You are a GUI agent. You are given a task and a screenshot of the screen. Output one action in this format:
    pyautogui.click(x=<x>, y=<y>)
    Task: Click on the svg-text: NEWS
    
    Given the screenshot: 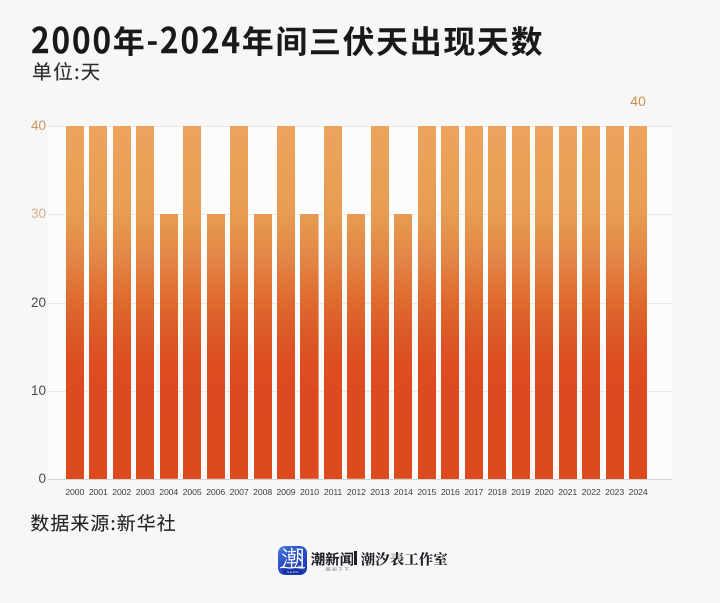 What is the action you would take?
    pyautogui.click(x=293, y=571)
    